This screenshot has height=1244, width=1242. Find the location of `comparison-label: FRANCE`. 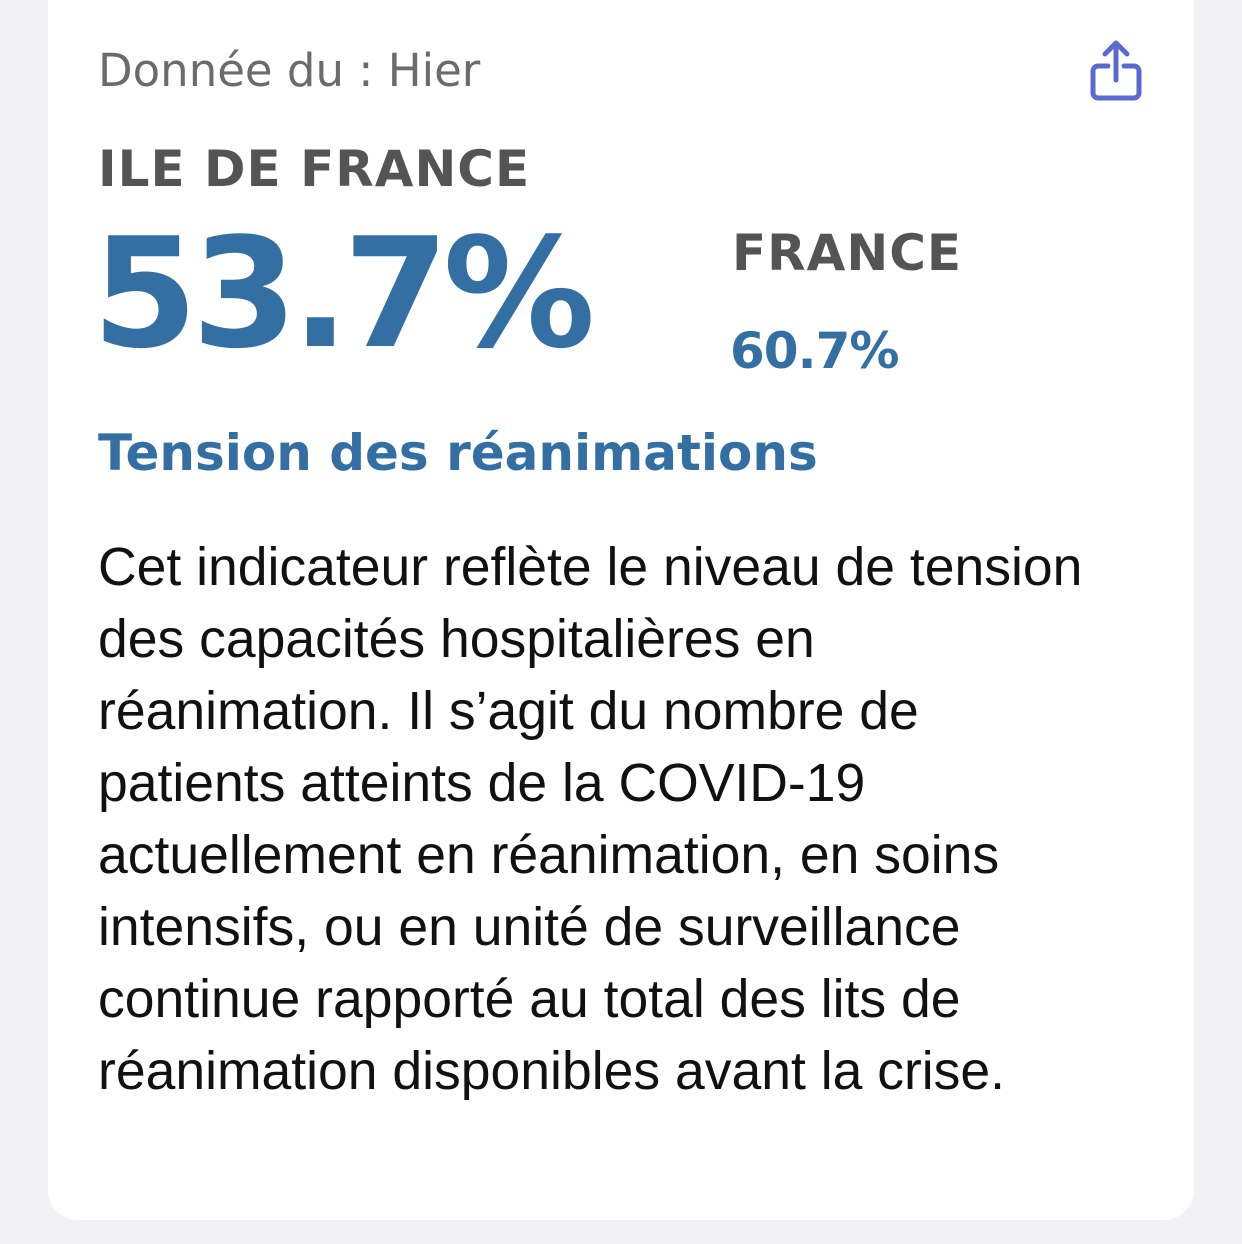

comparison-label: FRANCE is located at coordinates (847, 253).